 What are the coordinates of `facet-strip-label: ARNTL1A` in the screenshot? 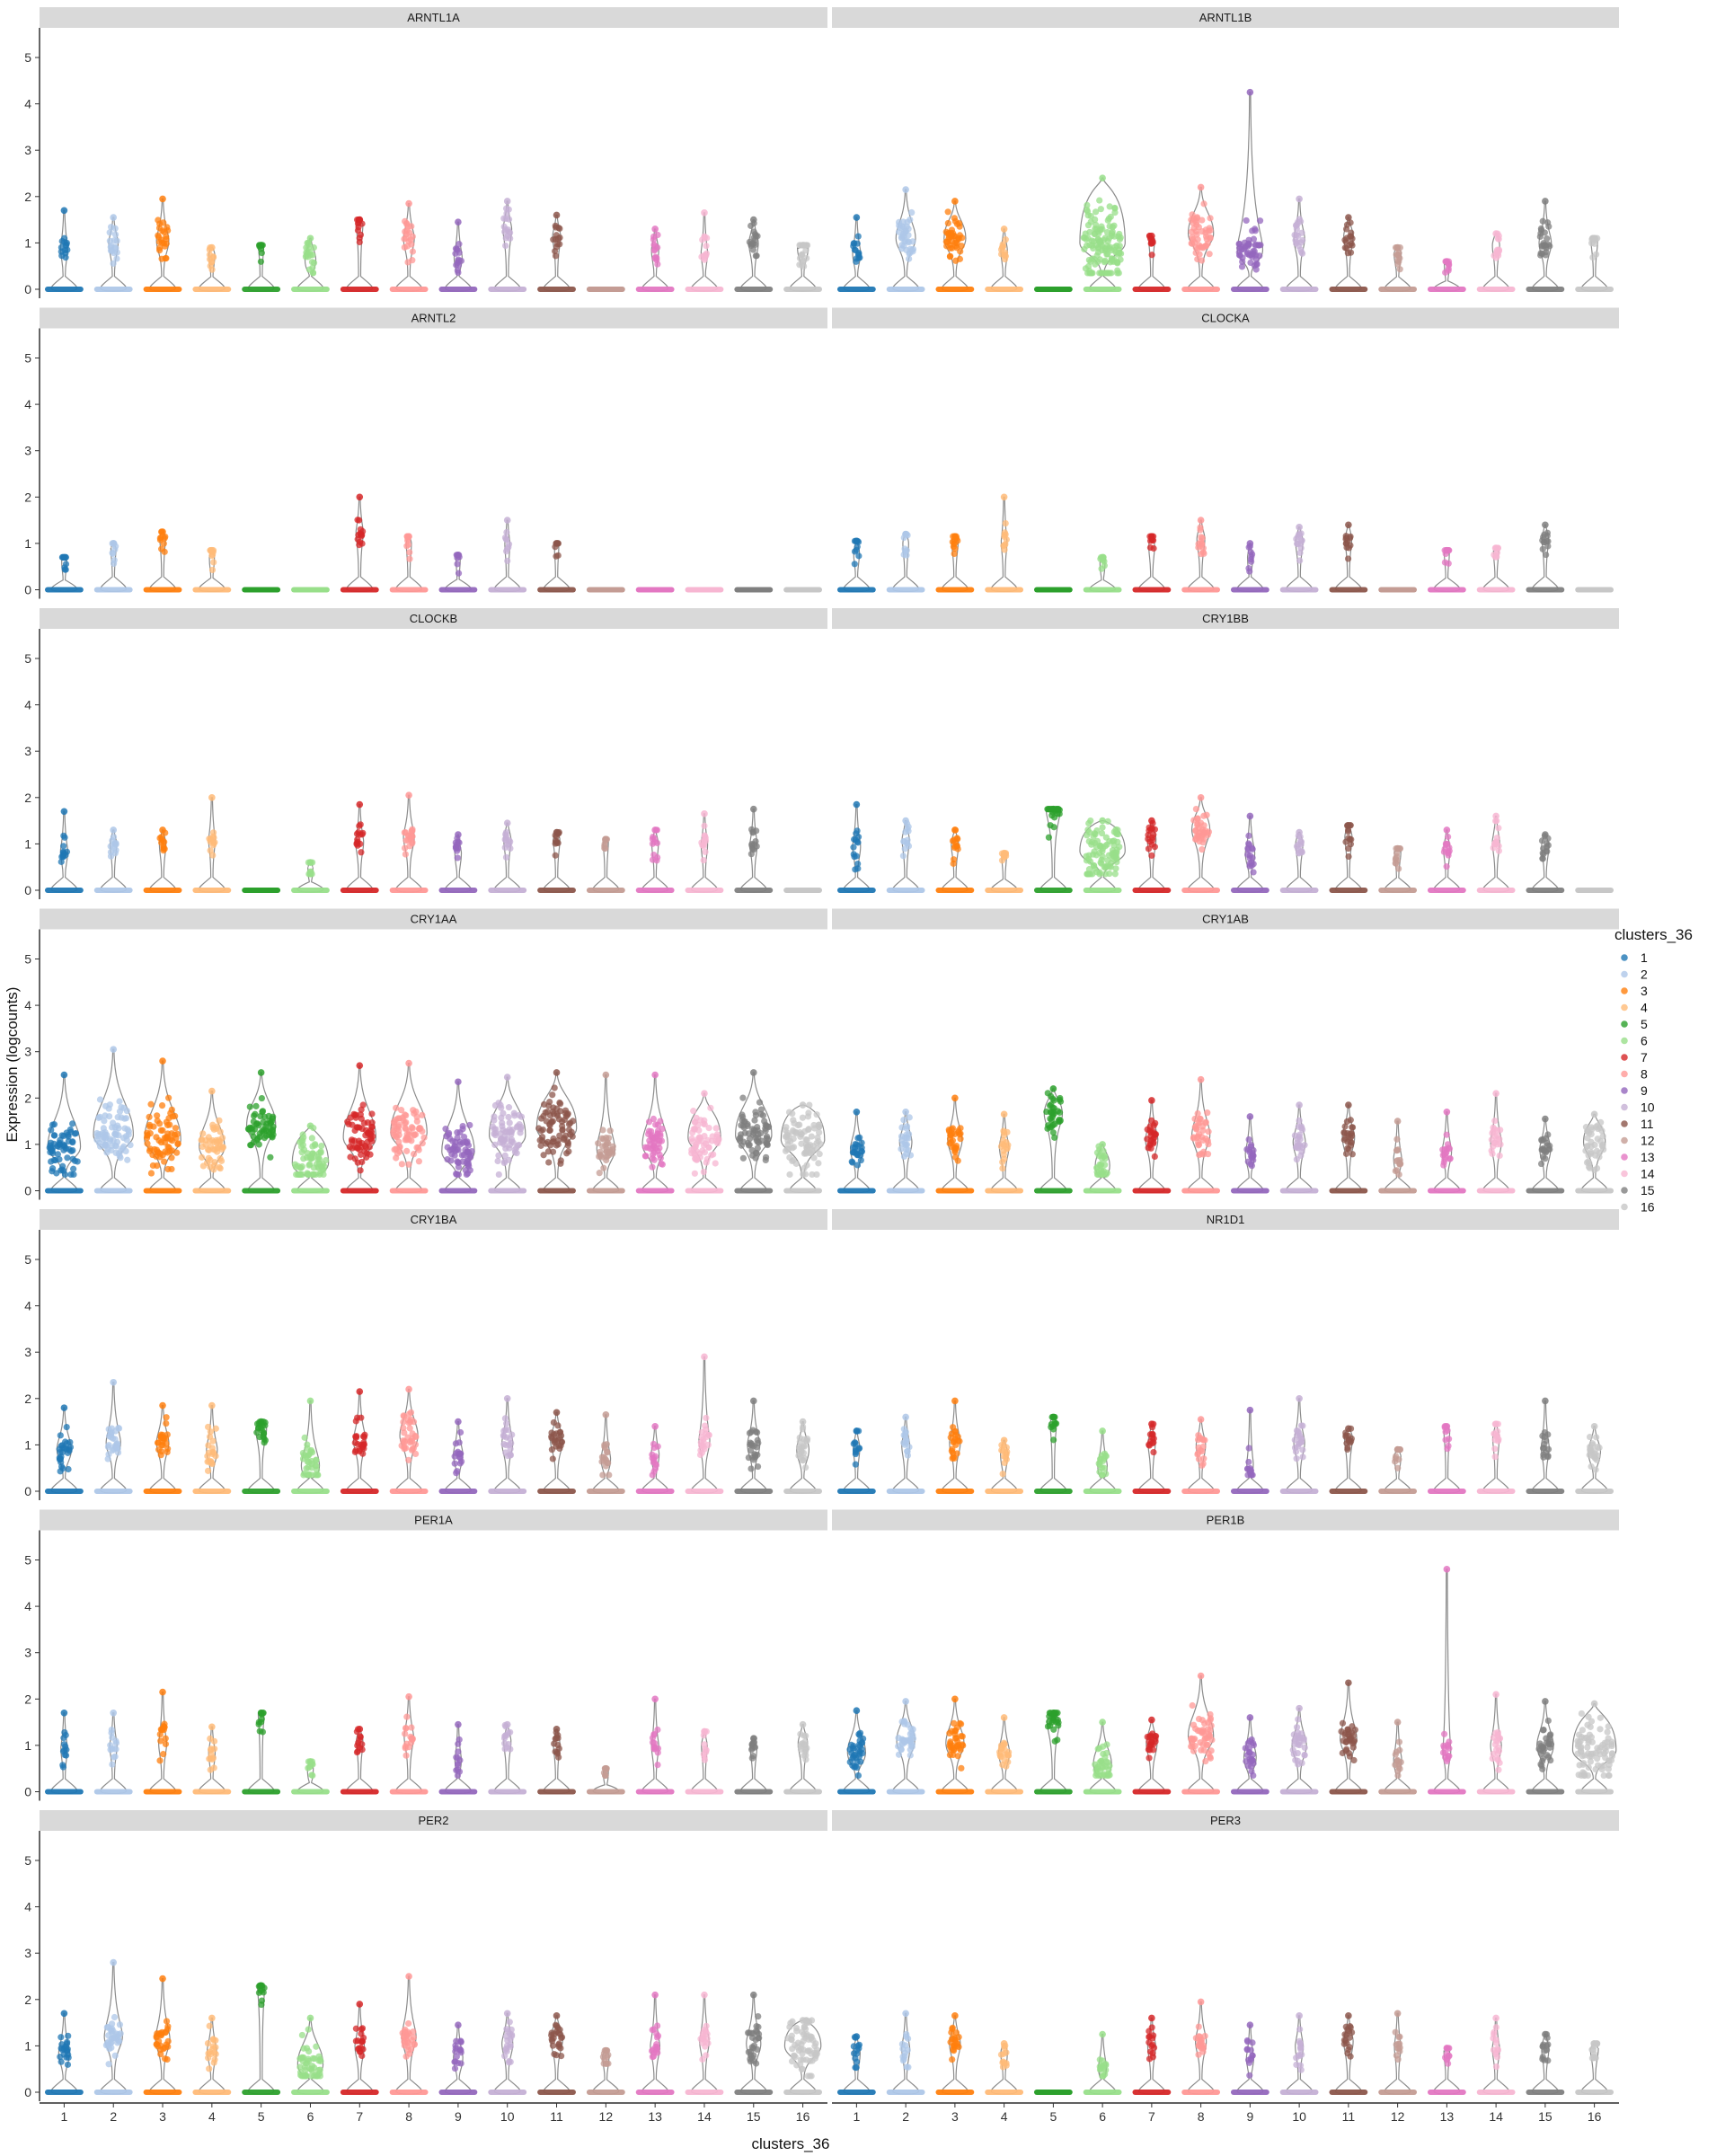 It's located at (433, 18).